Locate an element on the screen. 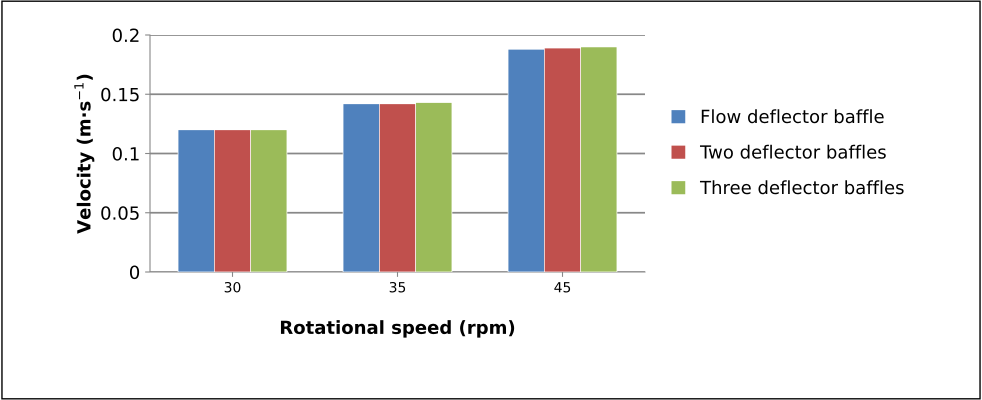 This screenshot has height=400, width=982. x-tick-label: 35 is located at coordinates (398, 287).